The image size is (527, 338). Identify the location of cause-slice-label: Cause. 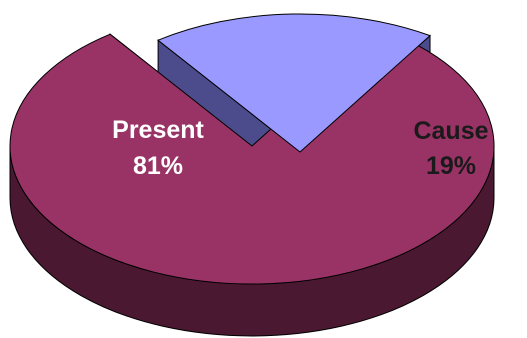
(450, 131).